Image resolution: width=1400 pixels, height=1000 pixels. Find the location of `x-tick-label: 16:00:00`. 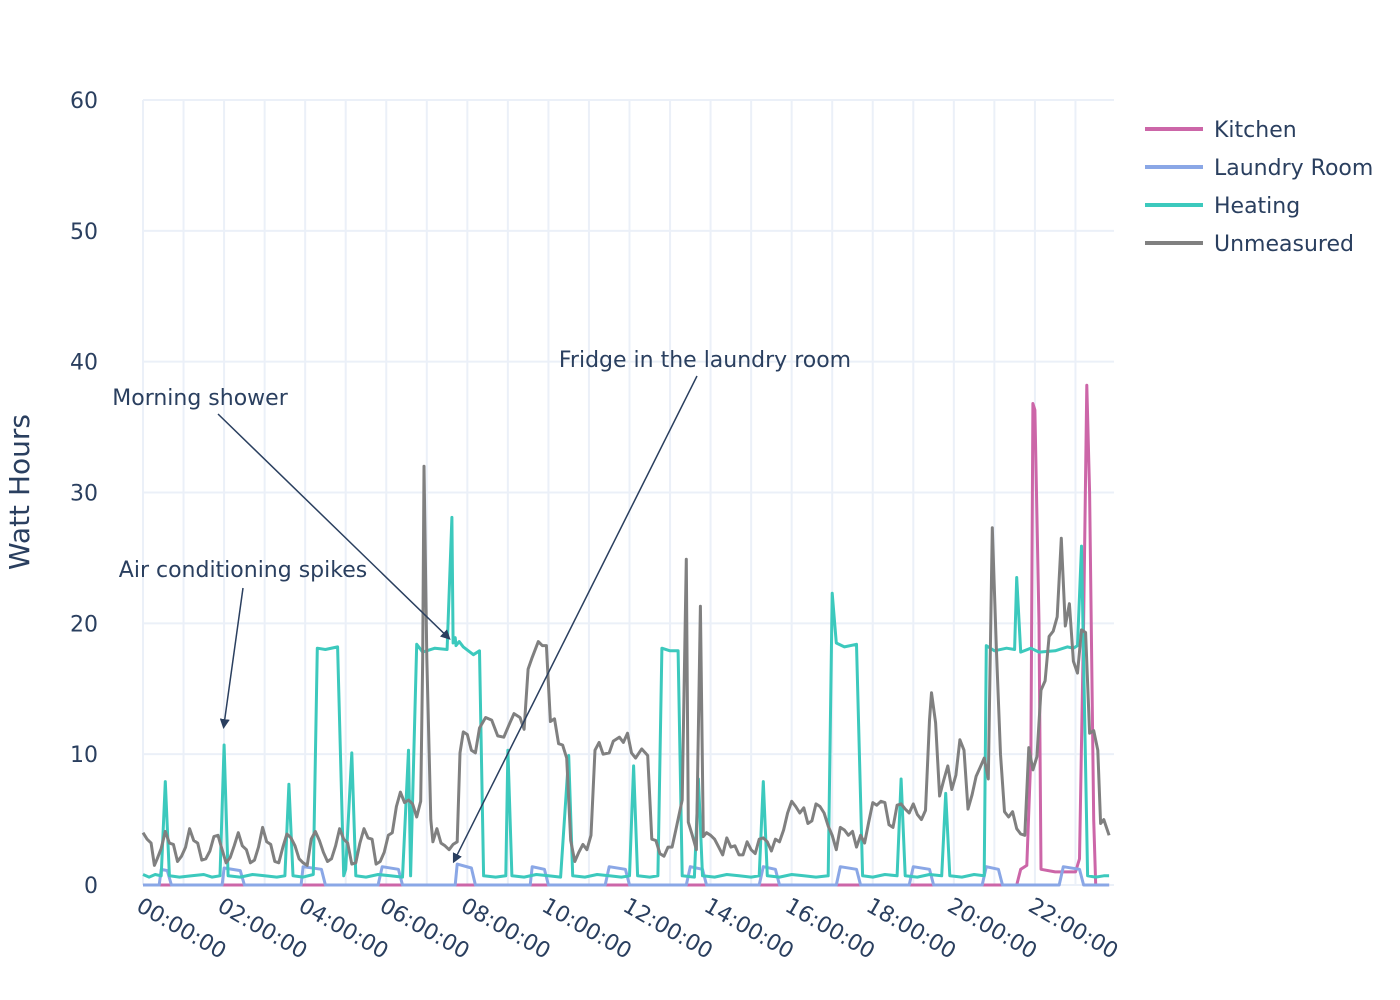

x-tick-label: 16:00:00 is located at coordinates (830, 929).